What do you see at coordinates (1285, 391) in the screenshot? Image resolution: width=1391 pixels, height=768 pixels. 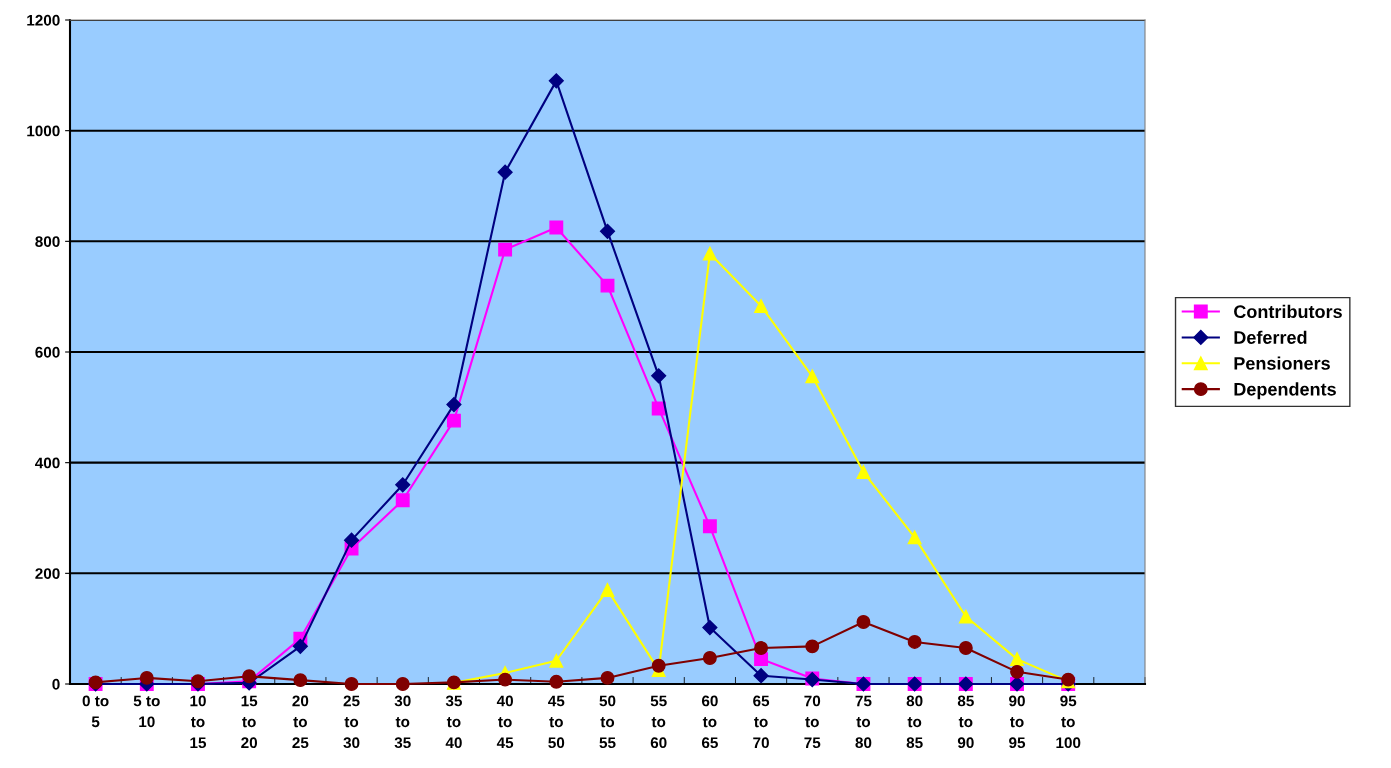 I see `legend-label: Dependents` at bounding box center [1285, 391].